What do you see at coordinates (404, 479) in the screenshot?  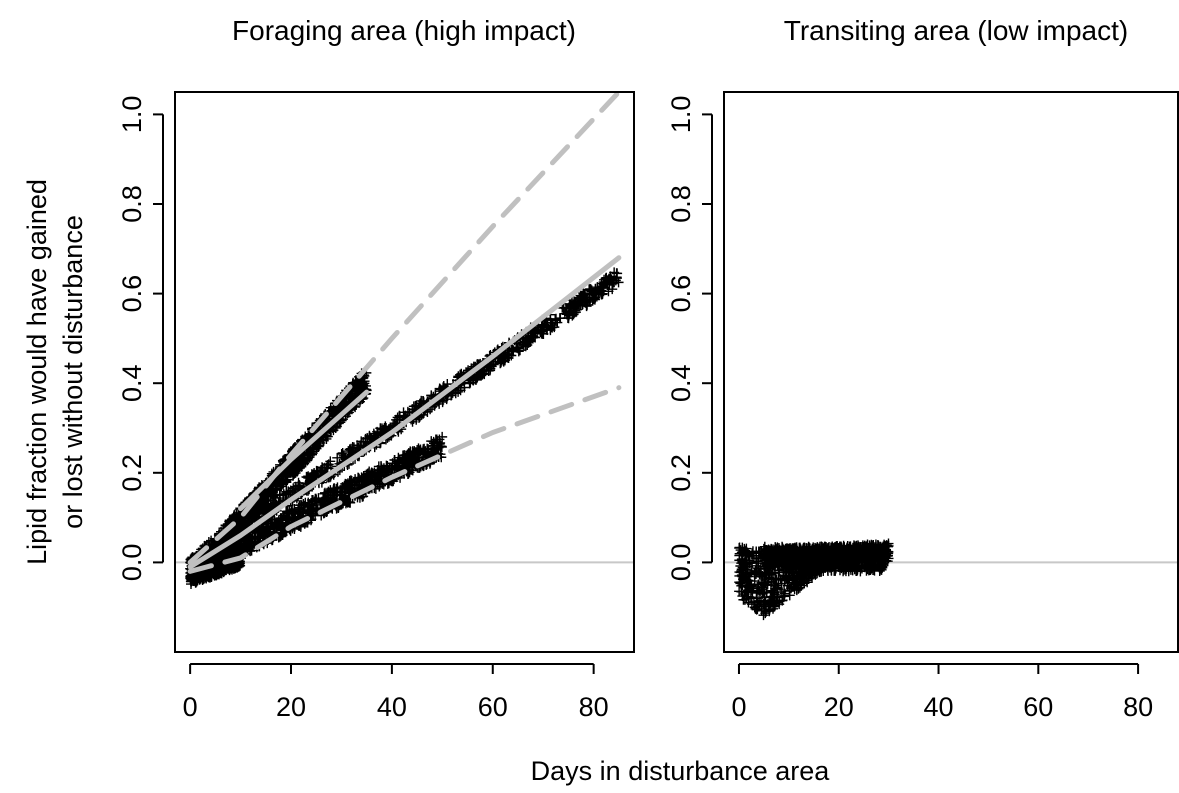 I see `dashed-interval-line` at bounding box center [404, 479].